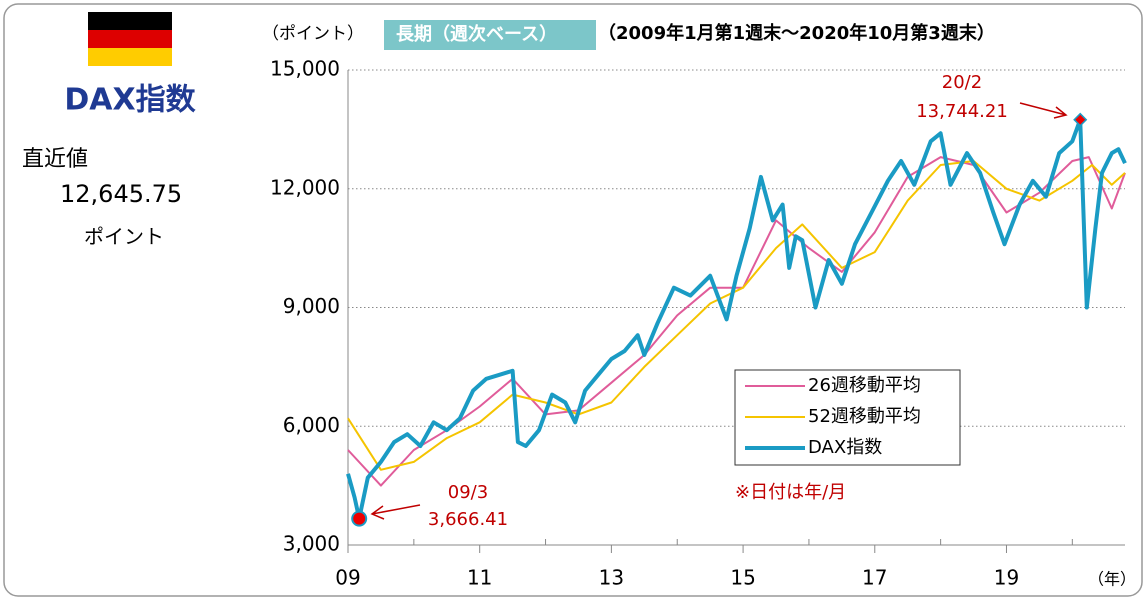 This screenshot has height=600, width=1146. What do you see at coordinates (130, 100) in the screenshot?
I see `side-title: DAX指数` at bounding box center [130, 100].